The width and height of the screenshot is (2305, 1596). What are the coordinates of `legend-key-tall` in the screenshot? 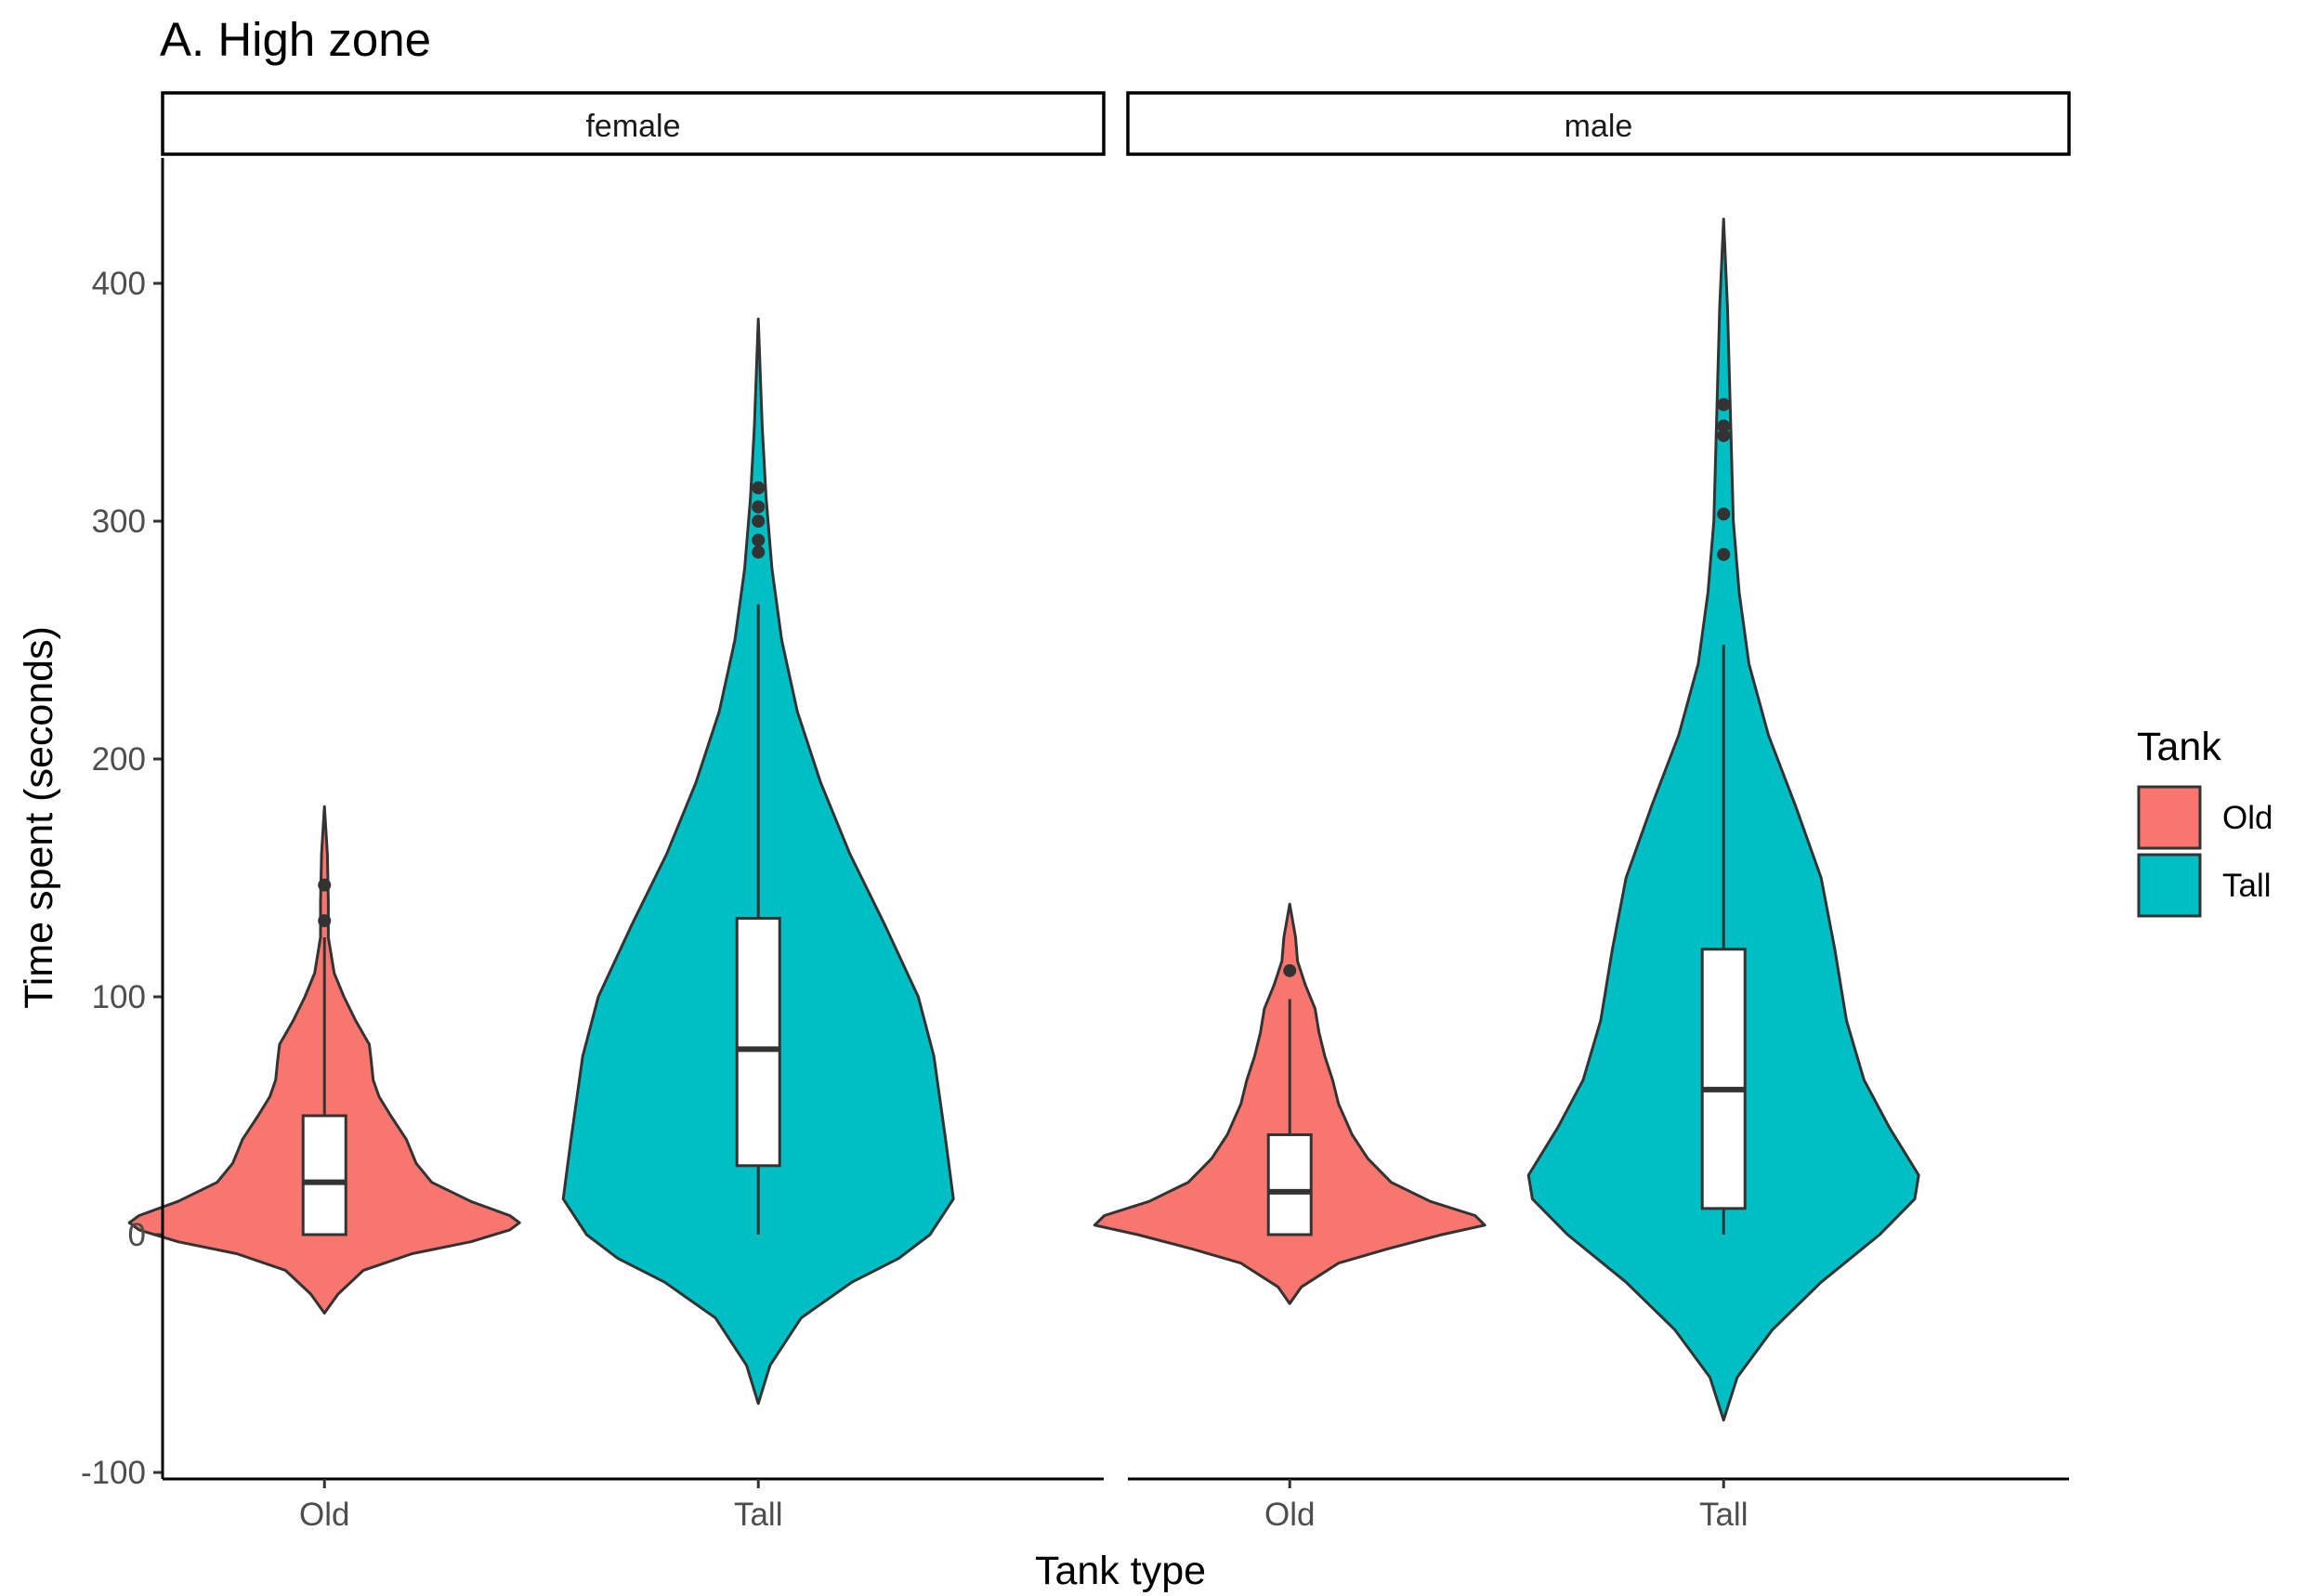 It's located at (2169, 886).